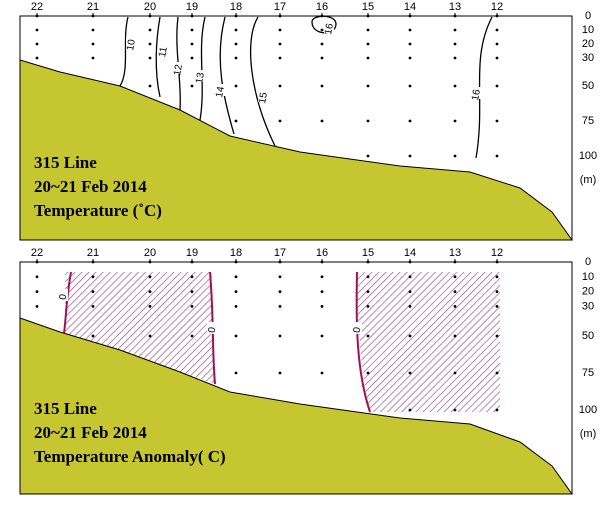 The height and width of the screenshot is (519, 601). What do you see at coordinates (455, 7) in the screenshot?
I see `station-label: 13` at bounding box center [455, 7].